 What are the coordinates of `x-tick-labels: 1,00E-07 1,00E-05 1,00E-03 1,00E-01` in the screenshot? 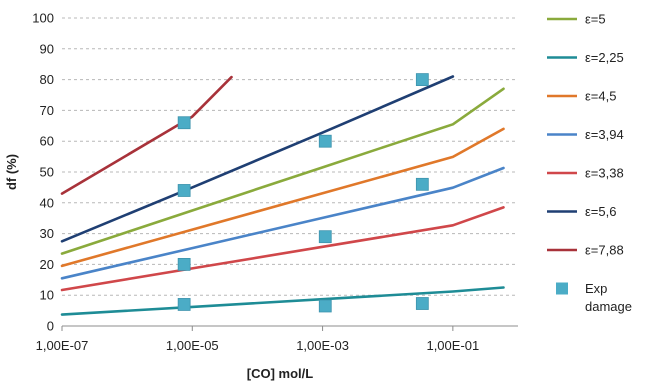 It's located at (257, 339).